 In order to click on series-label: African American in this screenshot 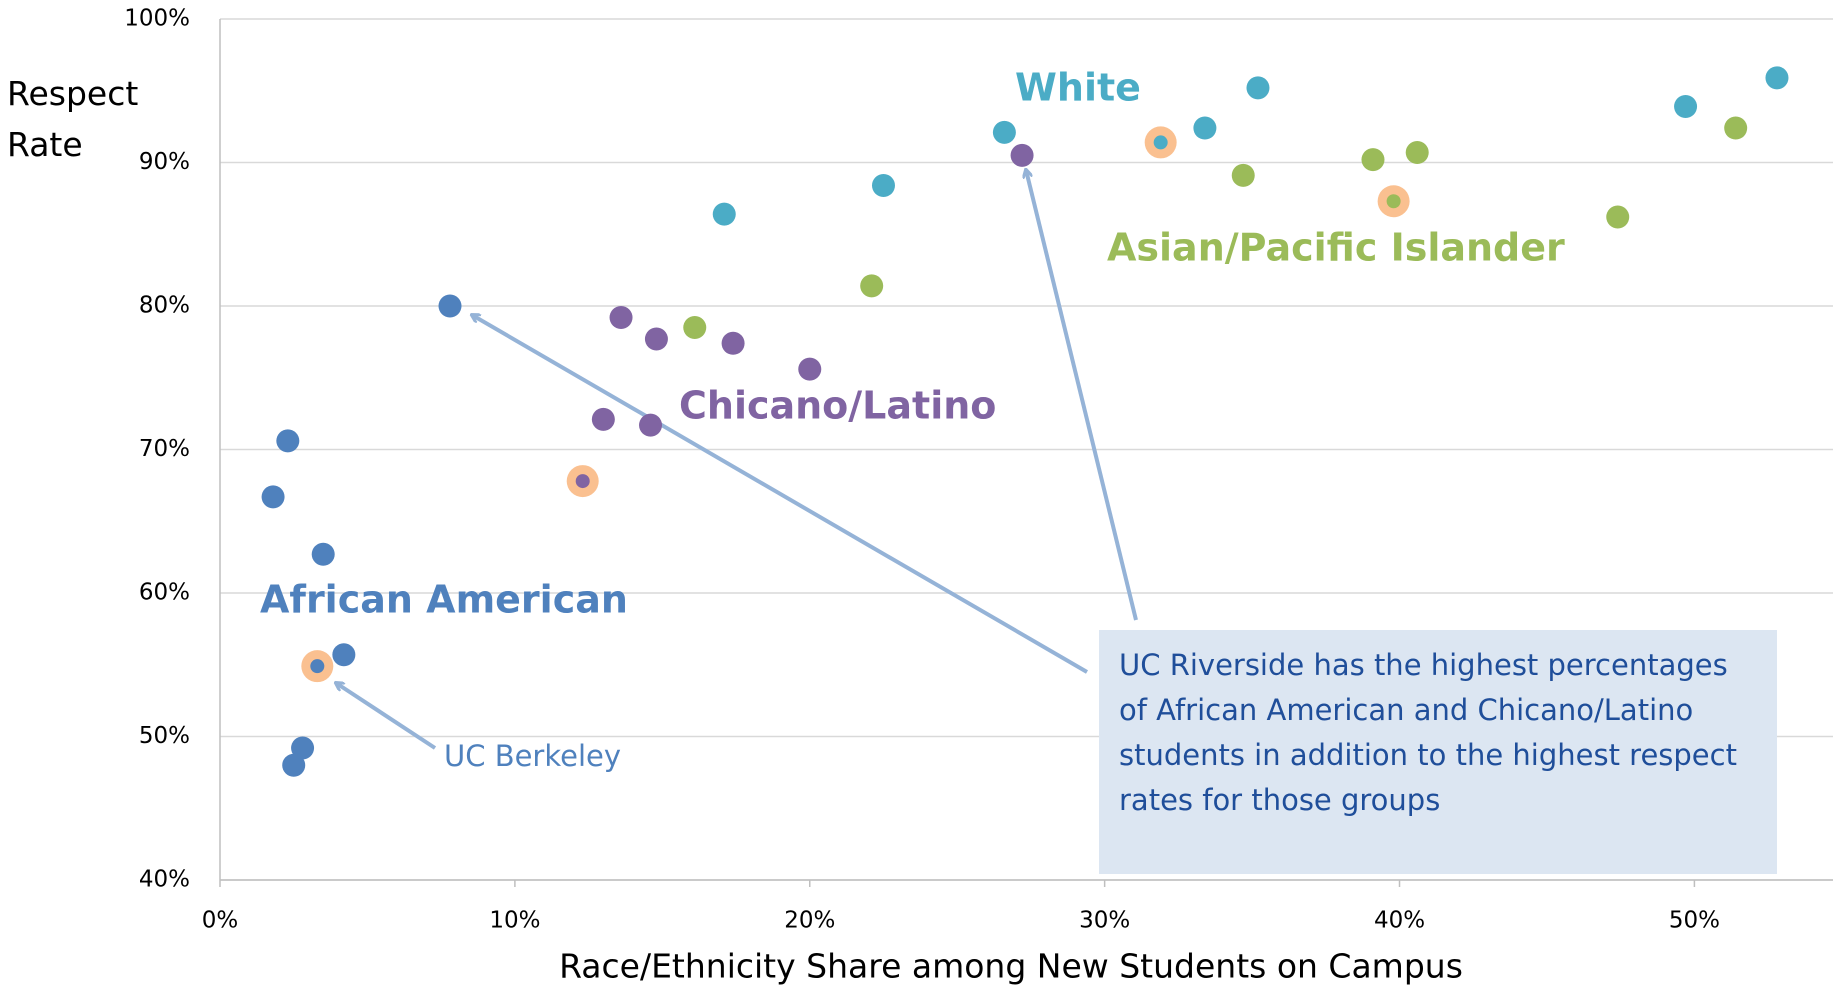, I will do `click(444, 600)`.